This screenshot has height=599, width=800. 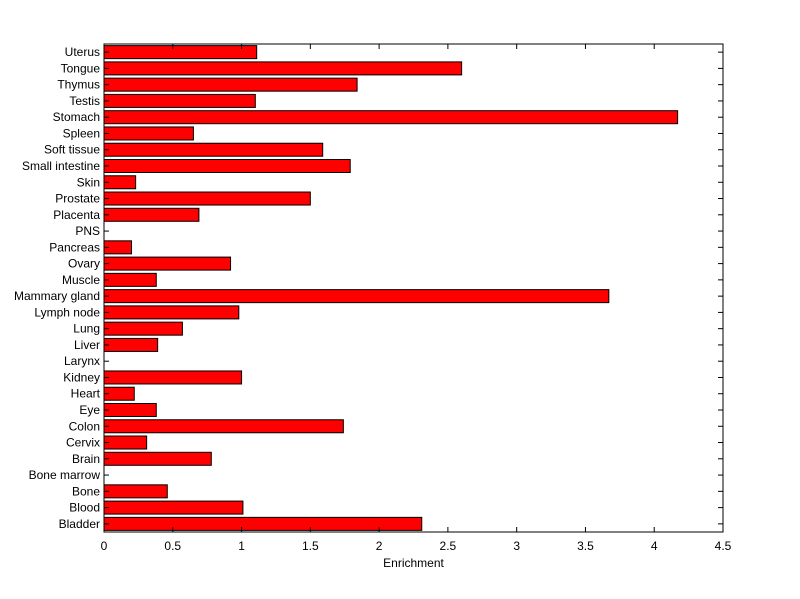 What do you see at coordinates (86, 459) in the screenshot?
I see `y-tick-label: Brain` at bounding box center [86, 459].